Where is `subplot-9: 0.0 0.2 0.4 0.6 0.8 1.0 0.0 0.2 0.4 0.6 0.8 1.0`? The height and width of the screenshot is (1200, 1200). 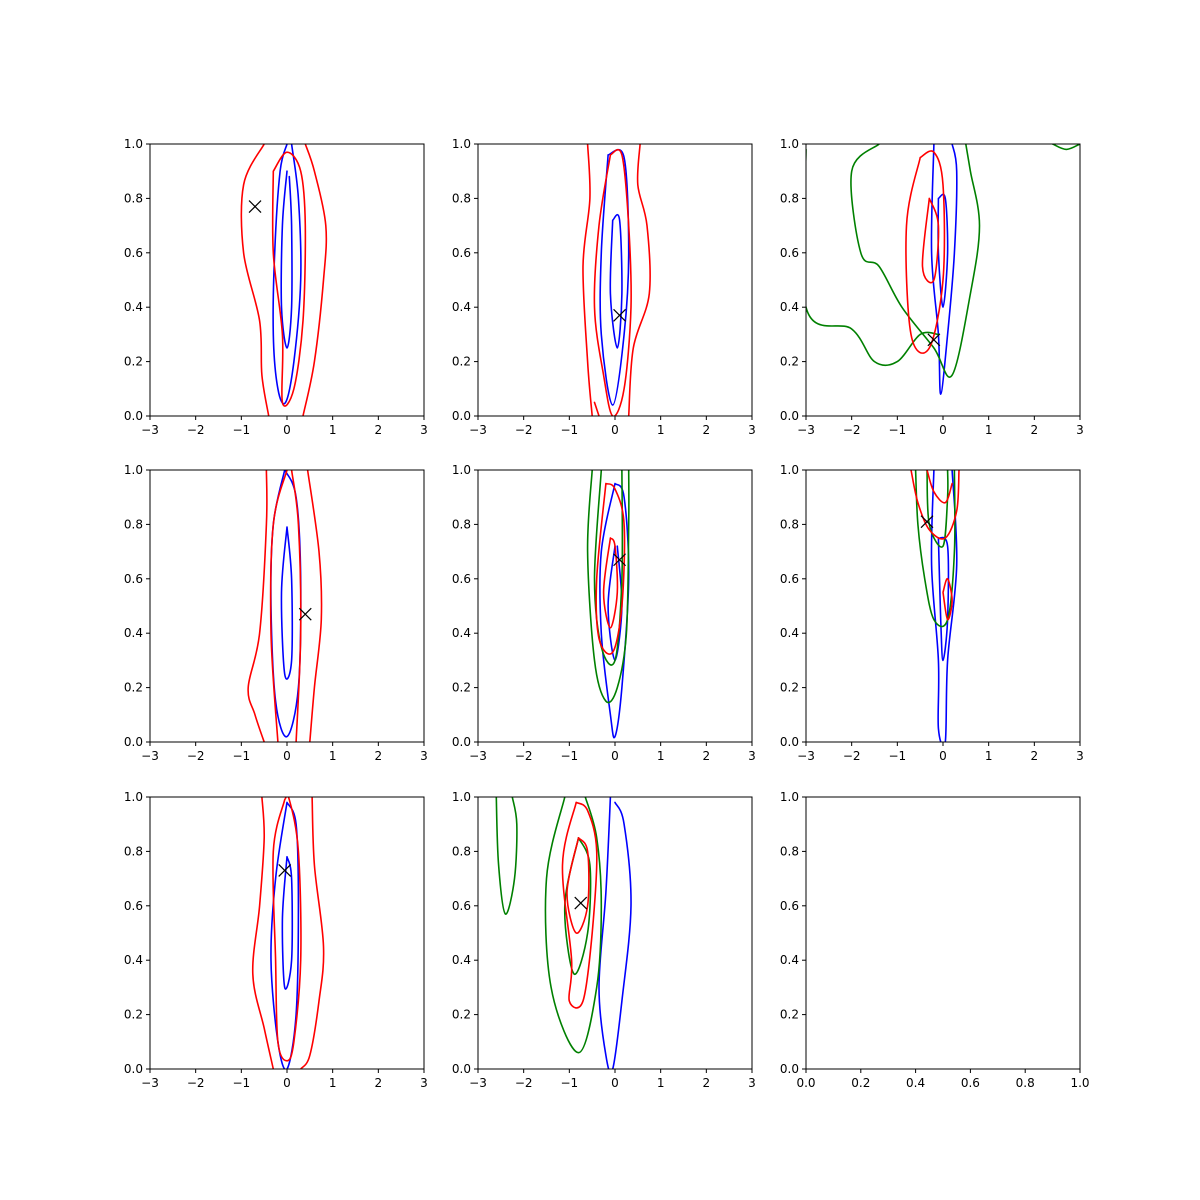
subplot-9: 0.0 0.2 0.4 0.6 0.8 1.0 0.0 0.2 0.4 0.6 0.8 1.0 is located at coordinates (935, 940).